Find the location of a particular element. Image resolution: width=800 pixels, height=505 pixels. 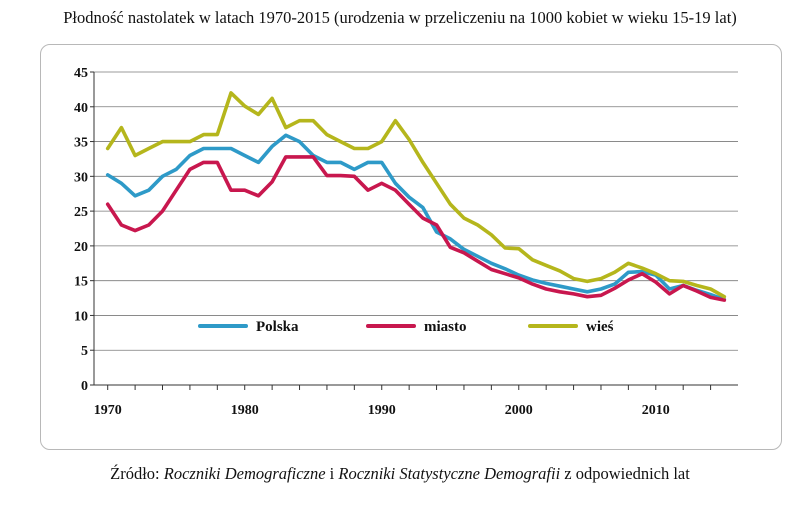

y-tick-label-15: 15 is located at coordinates (81, 282).